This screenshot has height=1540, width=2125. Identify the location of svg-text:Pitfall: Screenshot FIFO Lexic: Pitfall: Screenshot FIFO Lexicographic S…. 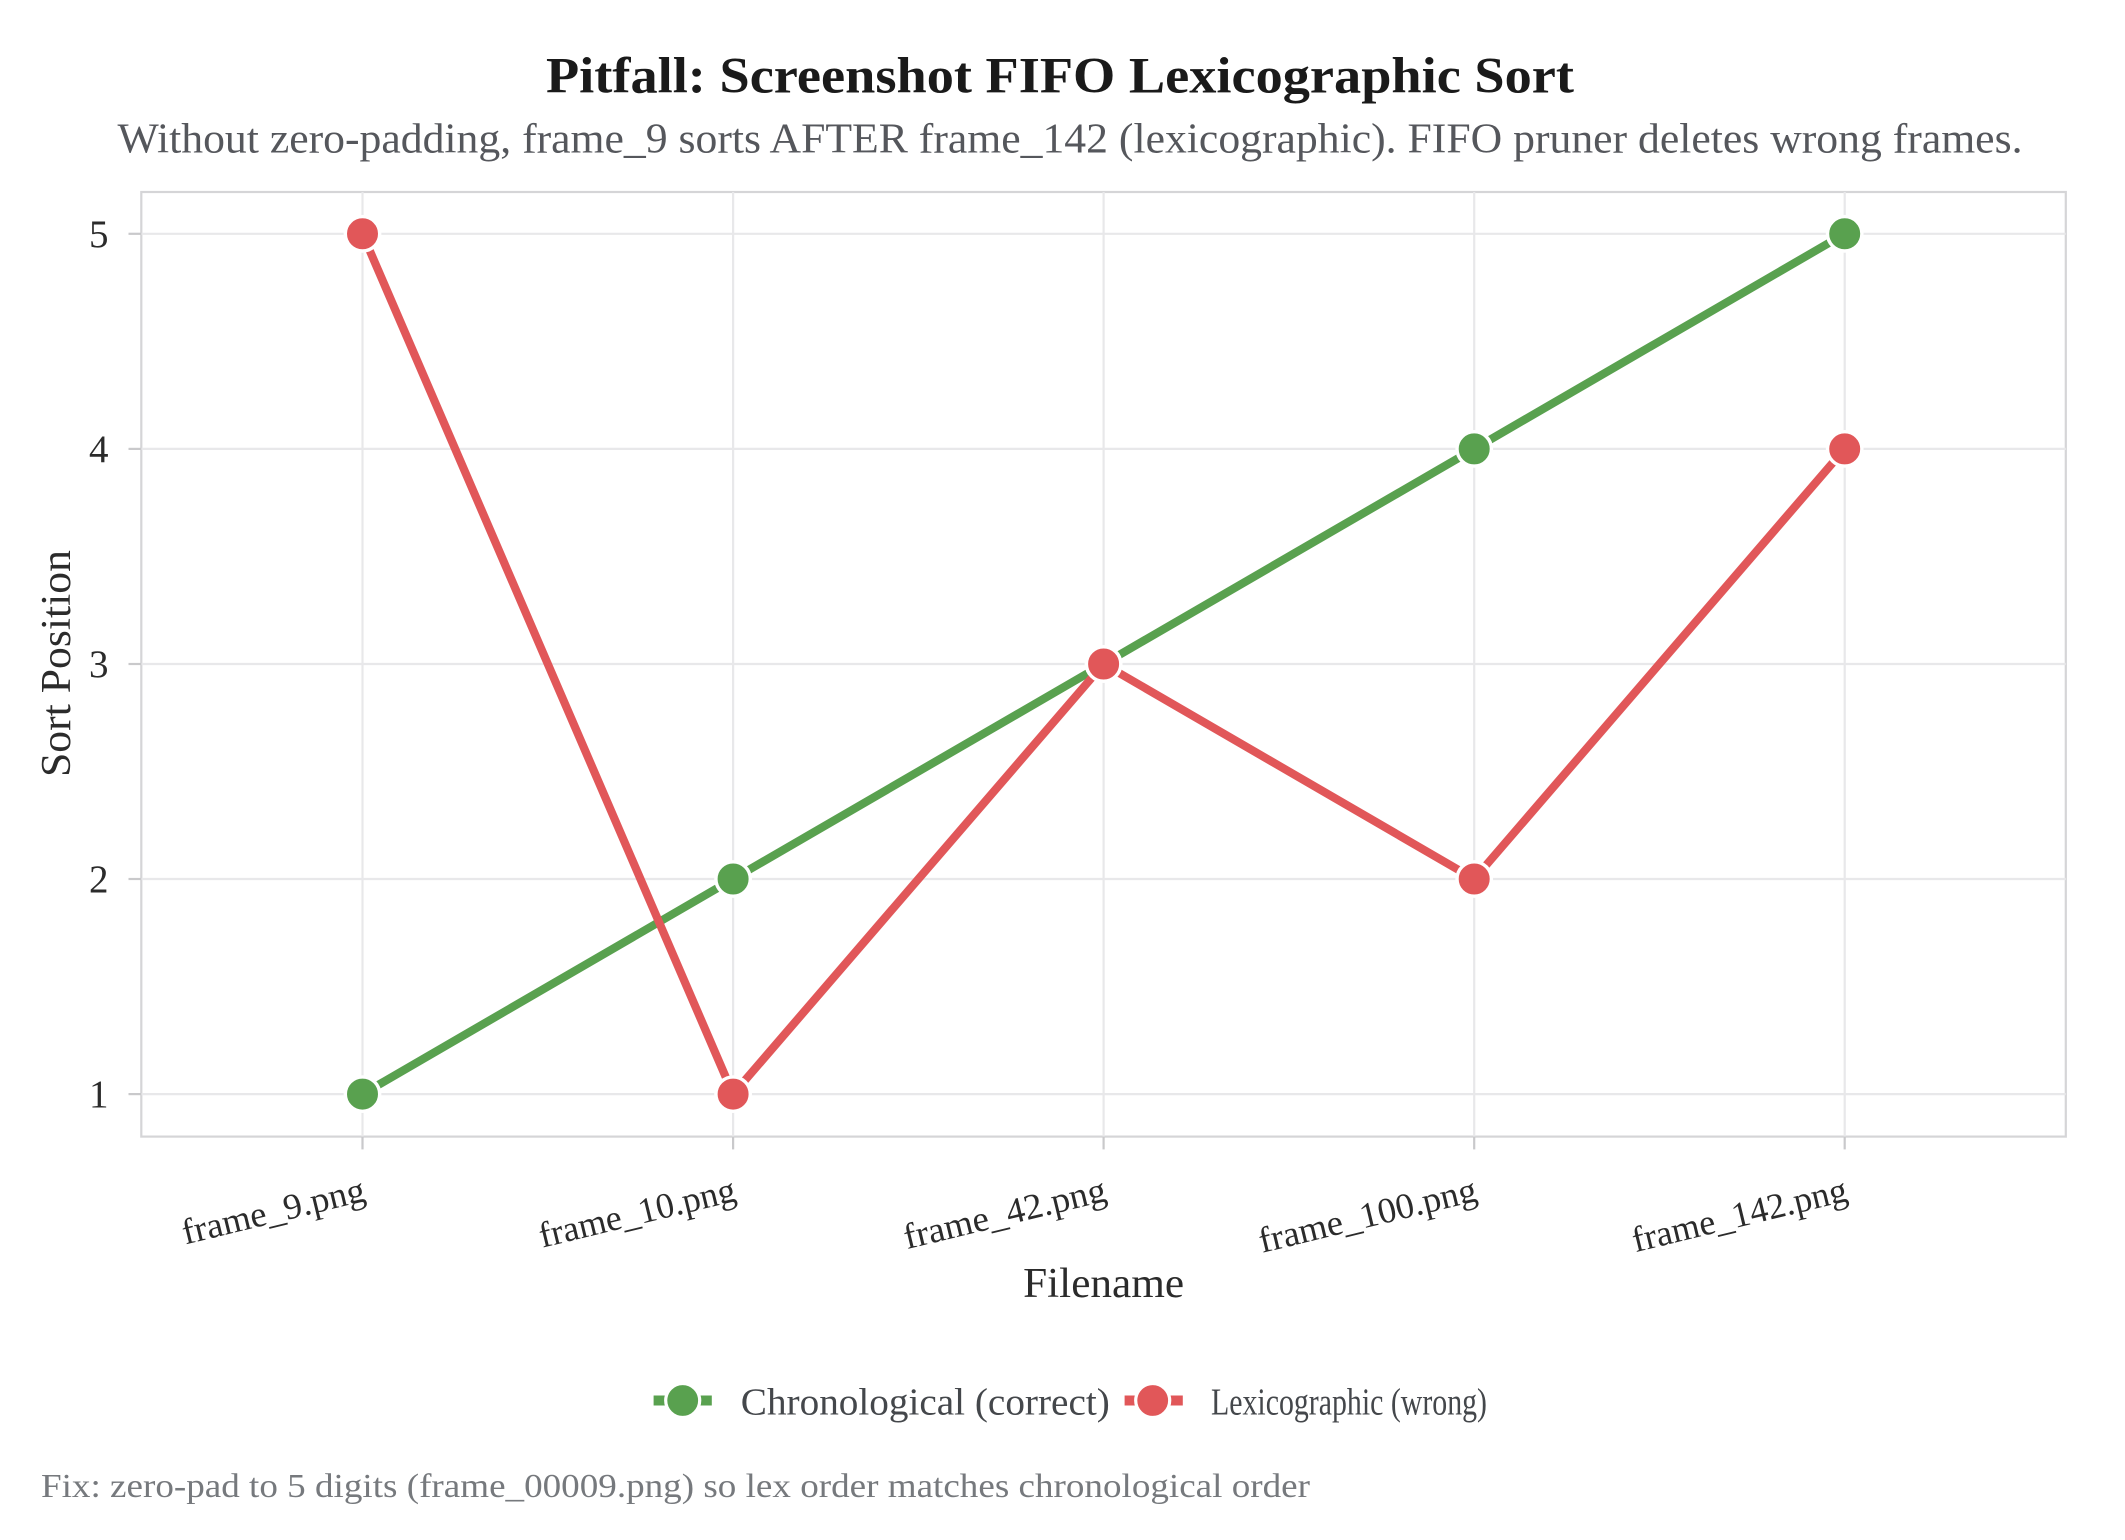
(1060, 77).